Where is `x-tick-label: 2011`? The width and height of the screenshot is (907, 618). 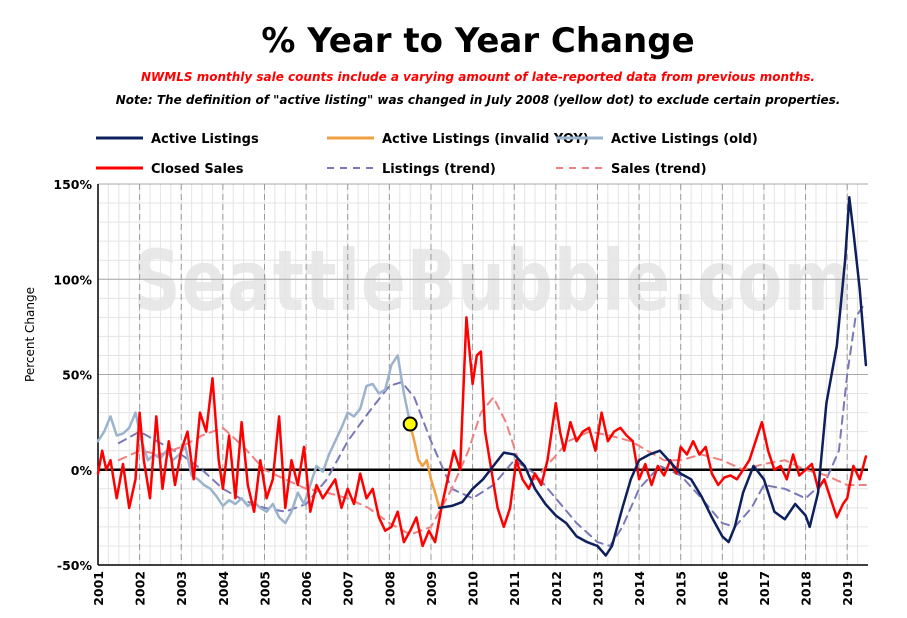 x-tick-label: 2011 is located at coordinates (514, 588).